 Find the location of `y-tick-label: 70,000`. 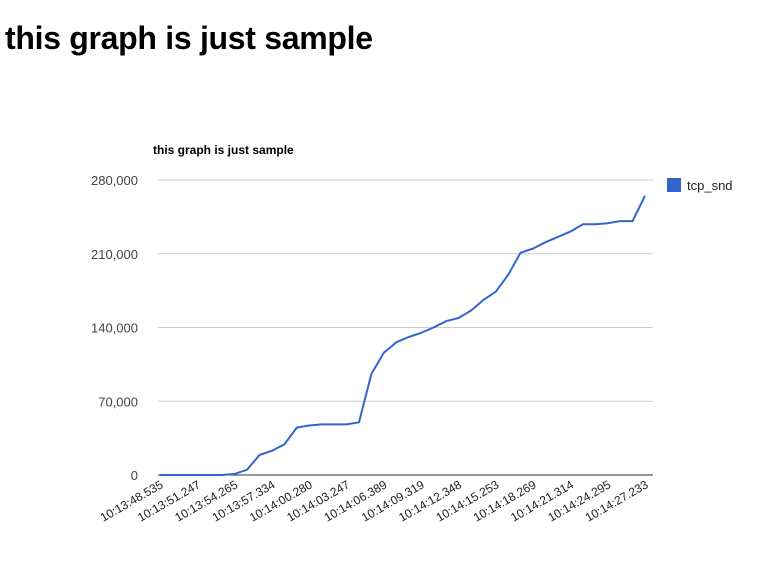

y-tick-label: 70,000 is located at coordinates (118, 401).